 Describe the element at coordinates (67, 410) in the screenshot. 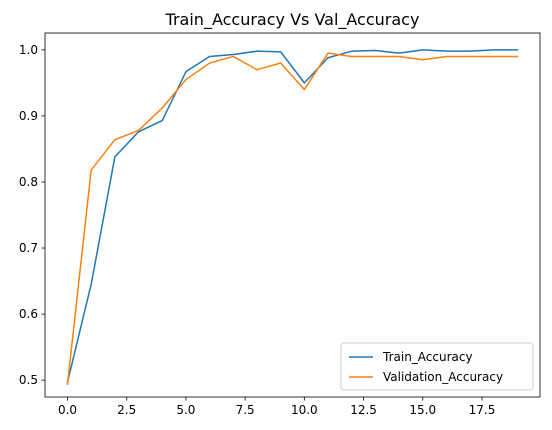

I see `x-tick-label: 0.0` at that location.